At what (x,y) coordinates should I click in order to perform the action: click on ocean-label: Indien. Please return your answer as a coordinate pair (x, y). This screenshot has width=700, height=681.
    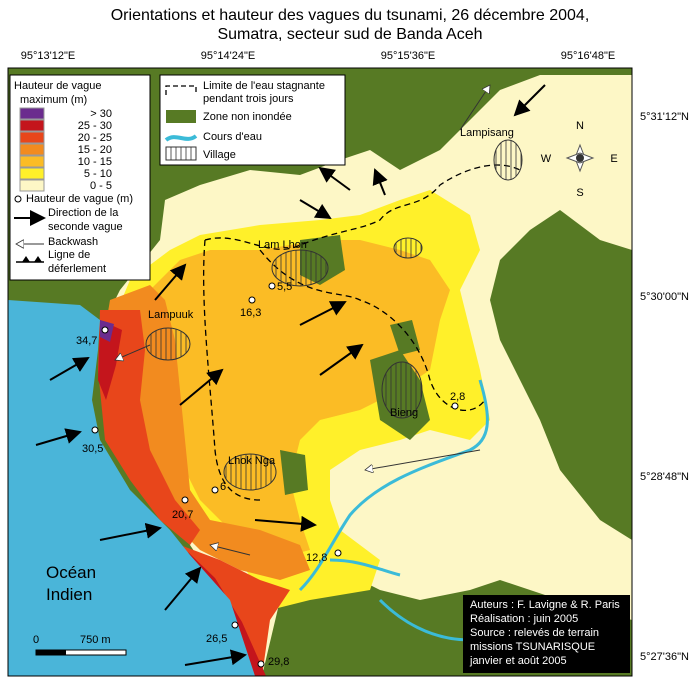
    Looking at the image, I should click on (69, 594).